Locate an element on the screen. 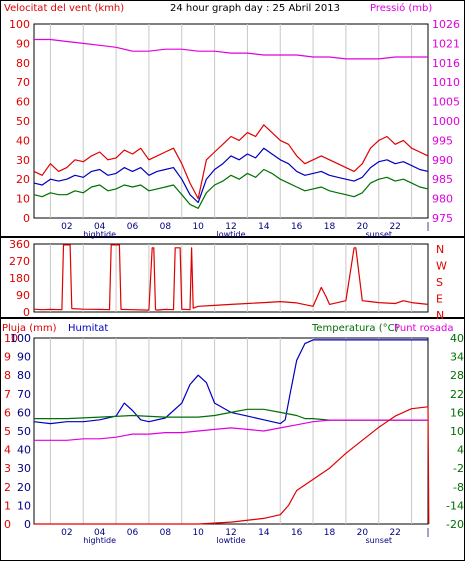  temperature-y-tick: 34 is located at coordinates (457, 357).